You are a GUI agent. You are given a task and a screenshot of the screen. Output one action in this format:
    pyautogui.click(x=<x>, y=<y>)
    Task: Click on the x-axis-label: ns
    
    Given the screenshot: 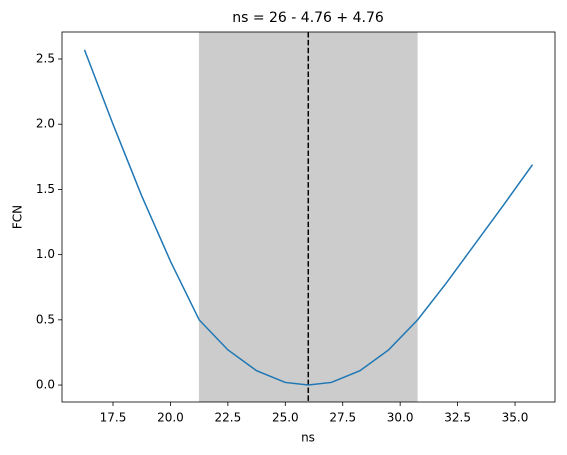 What is the action you would take?
    pyautogui.click(x=308, y=438)
    